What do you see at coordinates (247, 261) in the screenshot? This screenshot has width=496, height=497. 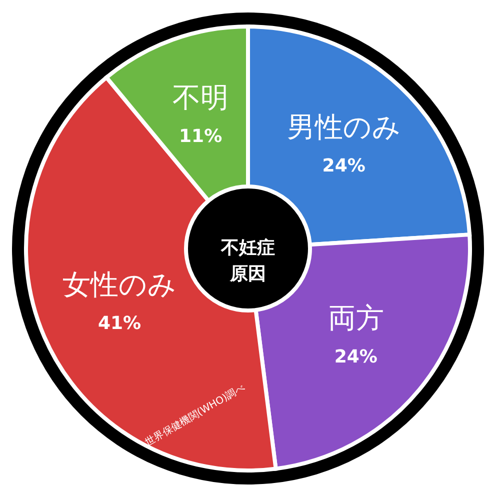 I see `text: 不妊症原因` at bounding box center [247, 261].